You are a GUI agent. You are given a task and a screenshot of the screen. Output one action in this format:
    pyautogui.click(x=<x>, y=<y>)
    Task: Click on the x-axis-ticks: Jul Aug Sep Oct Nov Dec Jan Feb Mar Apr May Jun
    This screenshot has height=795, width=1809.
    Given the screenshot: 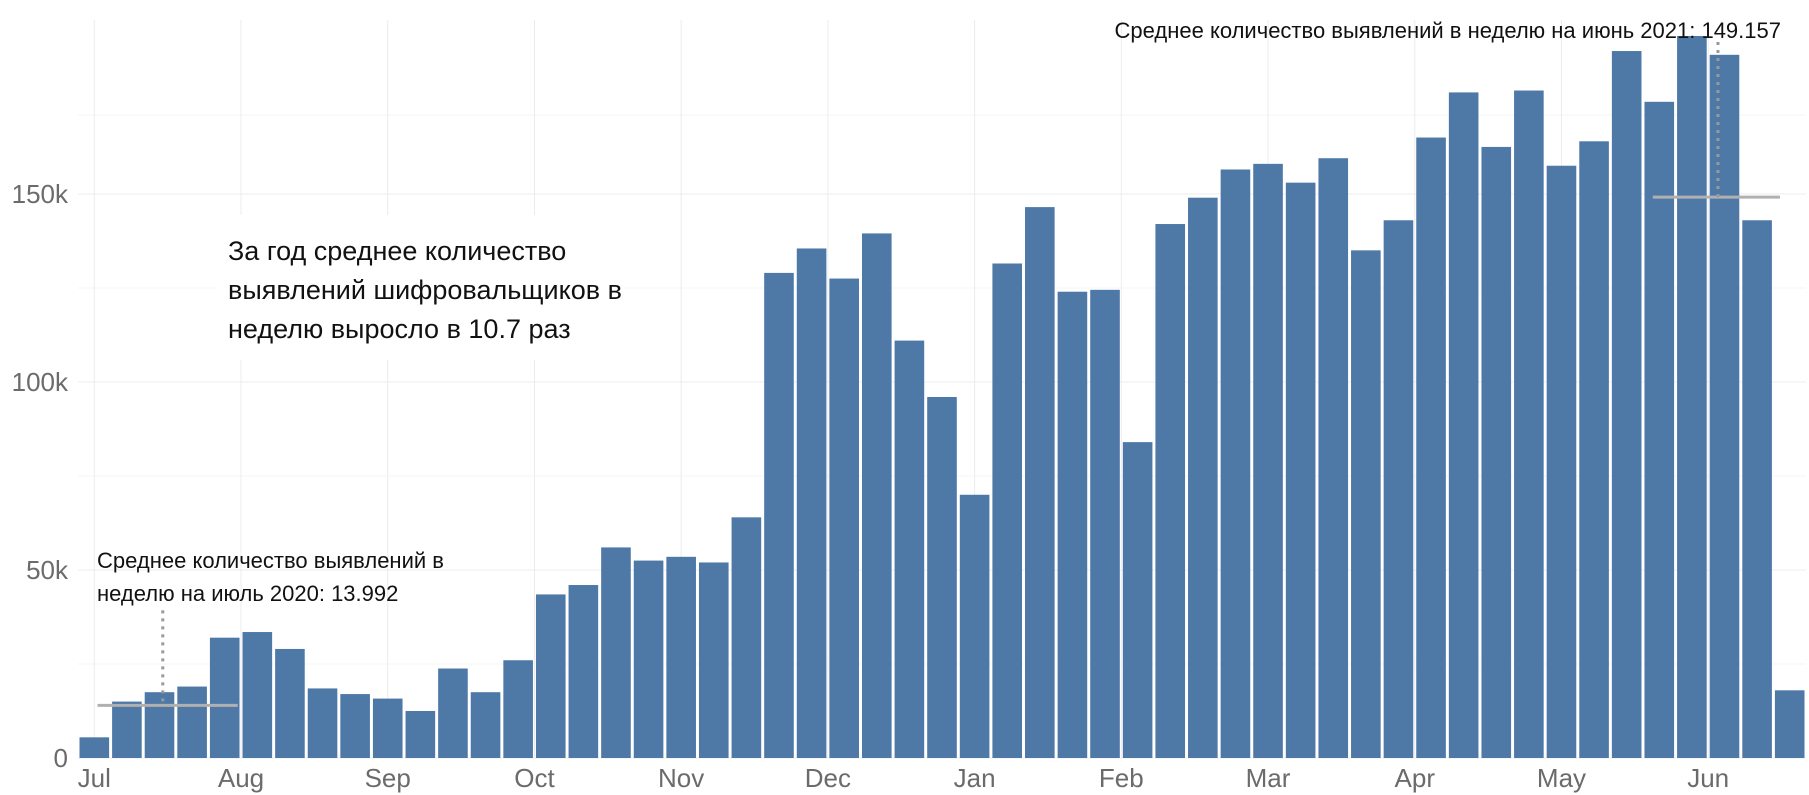 What is the action you would take?
    pyautogui.click(x=903, y=778)
    